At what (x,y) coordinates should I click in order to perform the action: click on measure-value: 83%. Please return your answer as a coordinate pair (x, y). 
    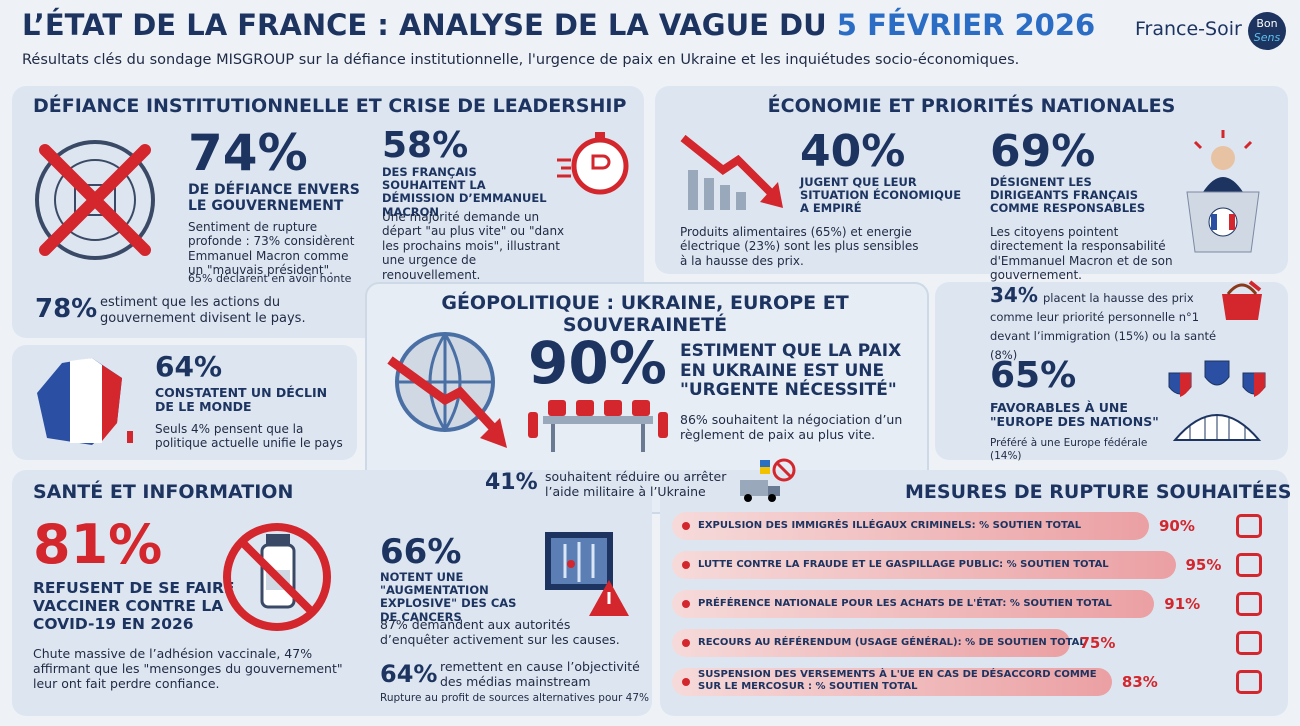
    Looking at the image, I should click on (1139, 682).